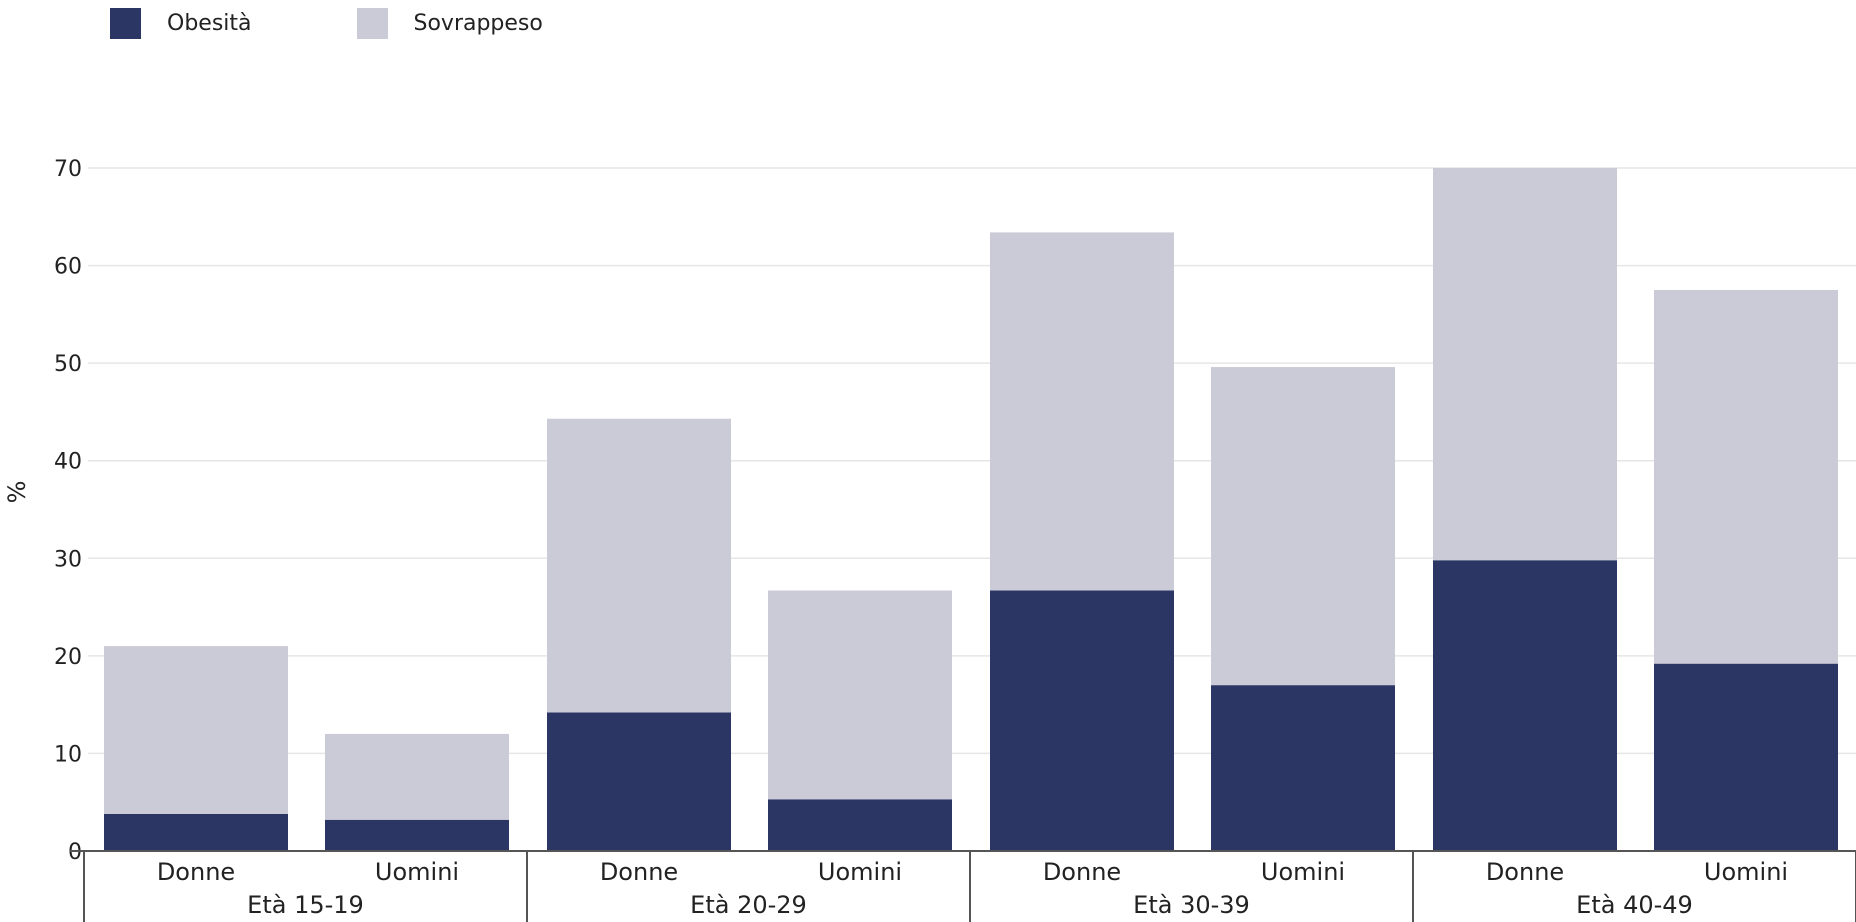 This screenshot has height=922, width=1856. Describe the element at coordinates (68, 559) in the screenshot. I see `y-tick-label: 30` at that location.